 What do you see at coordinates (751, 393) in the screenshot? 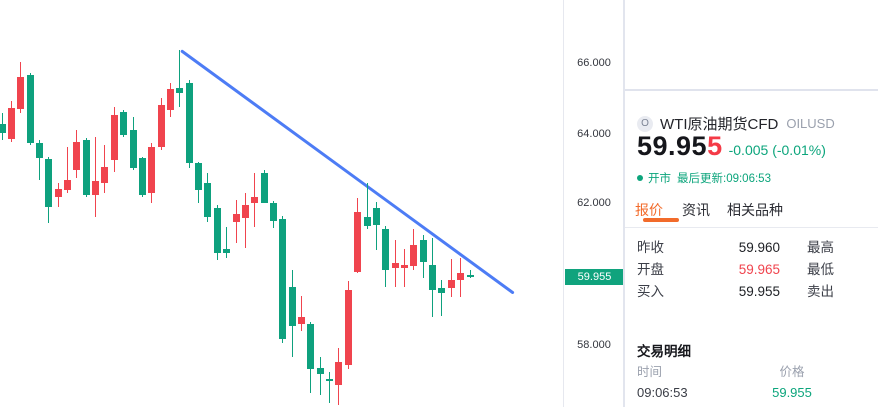
I see `trade-details-row: 09:06:53 59.955` at bounding box center [751, 393].